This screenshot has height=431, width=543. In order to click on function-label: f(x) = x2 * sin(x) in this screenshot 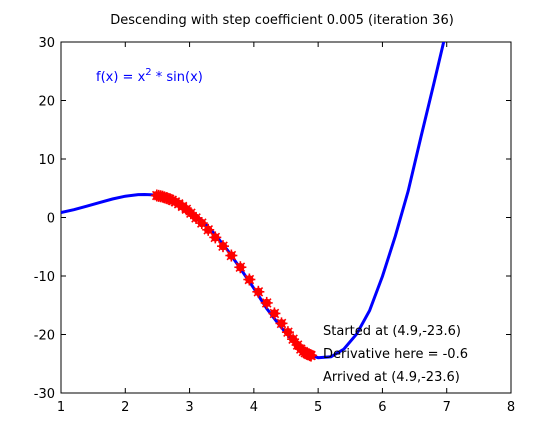, I will do `click(149, 76)`.